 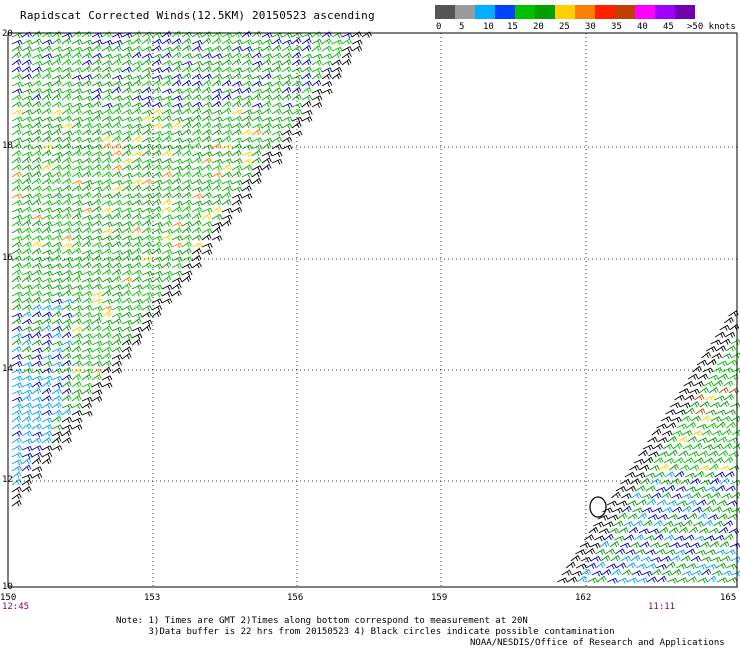 What do you see at coordinates (585, 20) in the screenshot?
I see `wind-speed-color-scale: 0 5 10 15 20 25 30 35 40 45 >50 knots` at bounding box center [585, 20].